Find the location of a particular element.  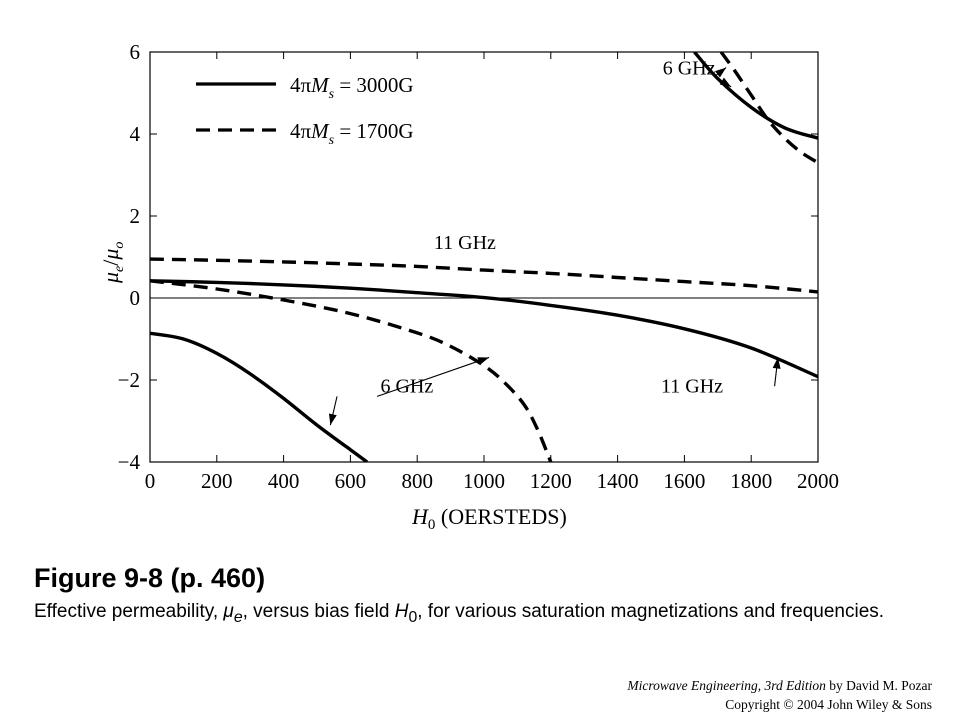

y-axis-label: μe/μo is located at coordinates (112, 263).